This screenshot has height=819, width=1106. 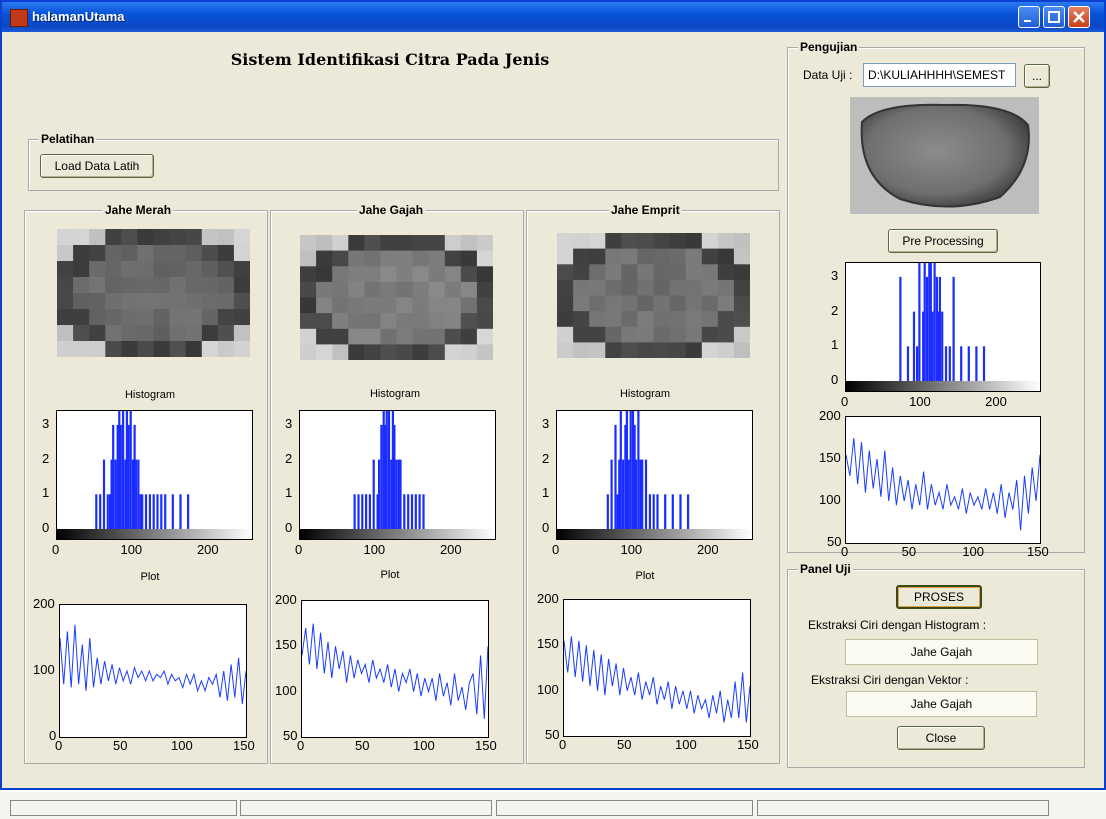 I want to click on test-hist-xtick: 0, so click(x=845, y=401).